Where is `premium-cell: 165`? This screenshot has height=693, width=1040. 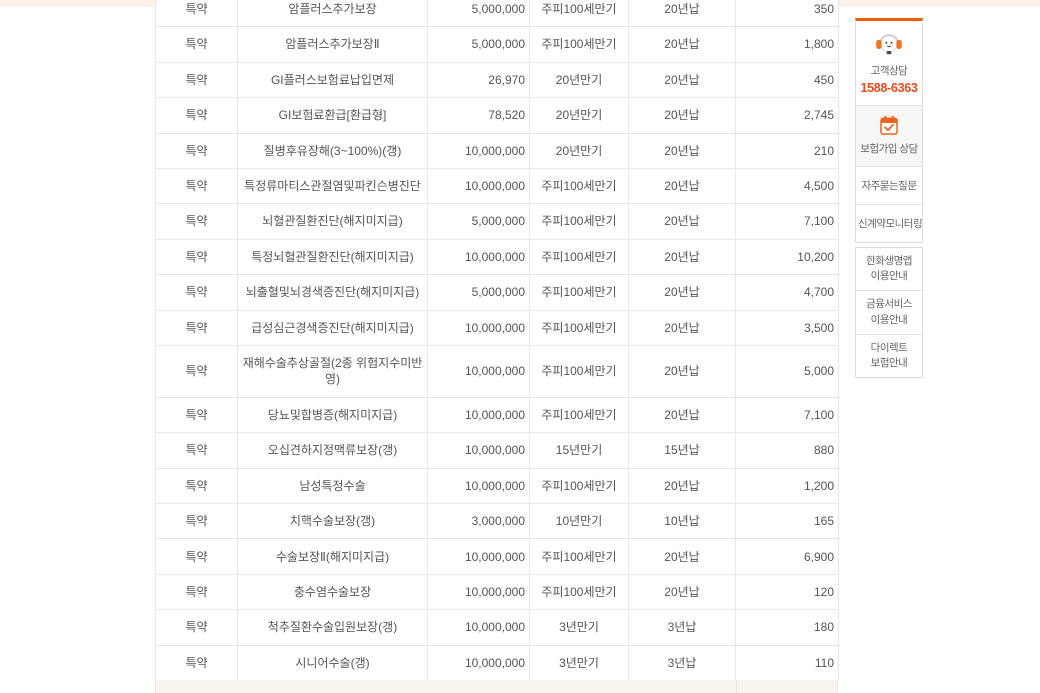 premium-cell: 165 is located at coordinates (787, 521).